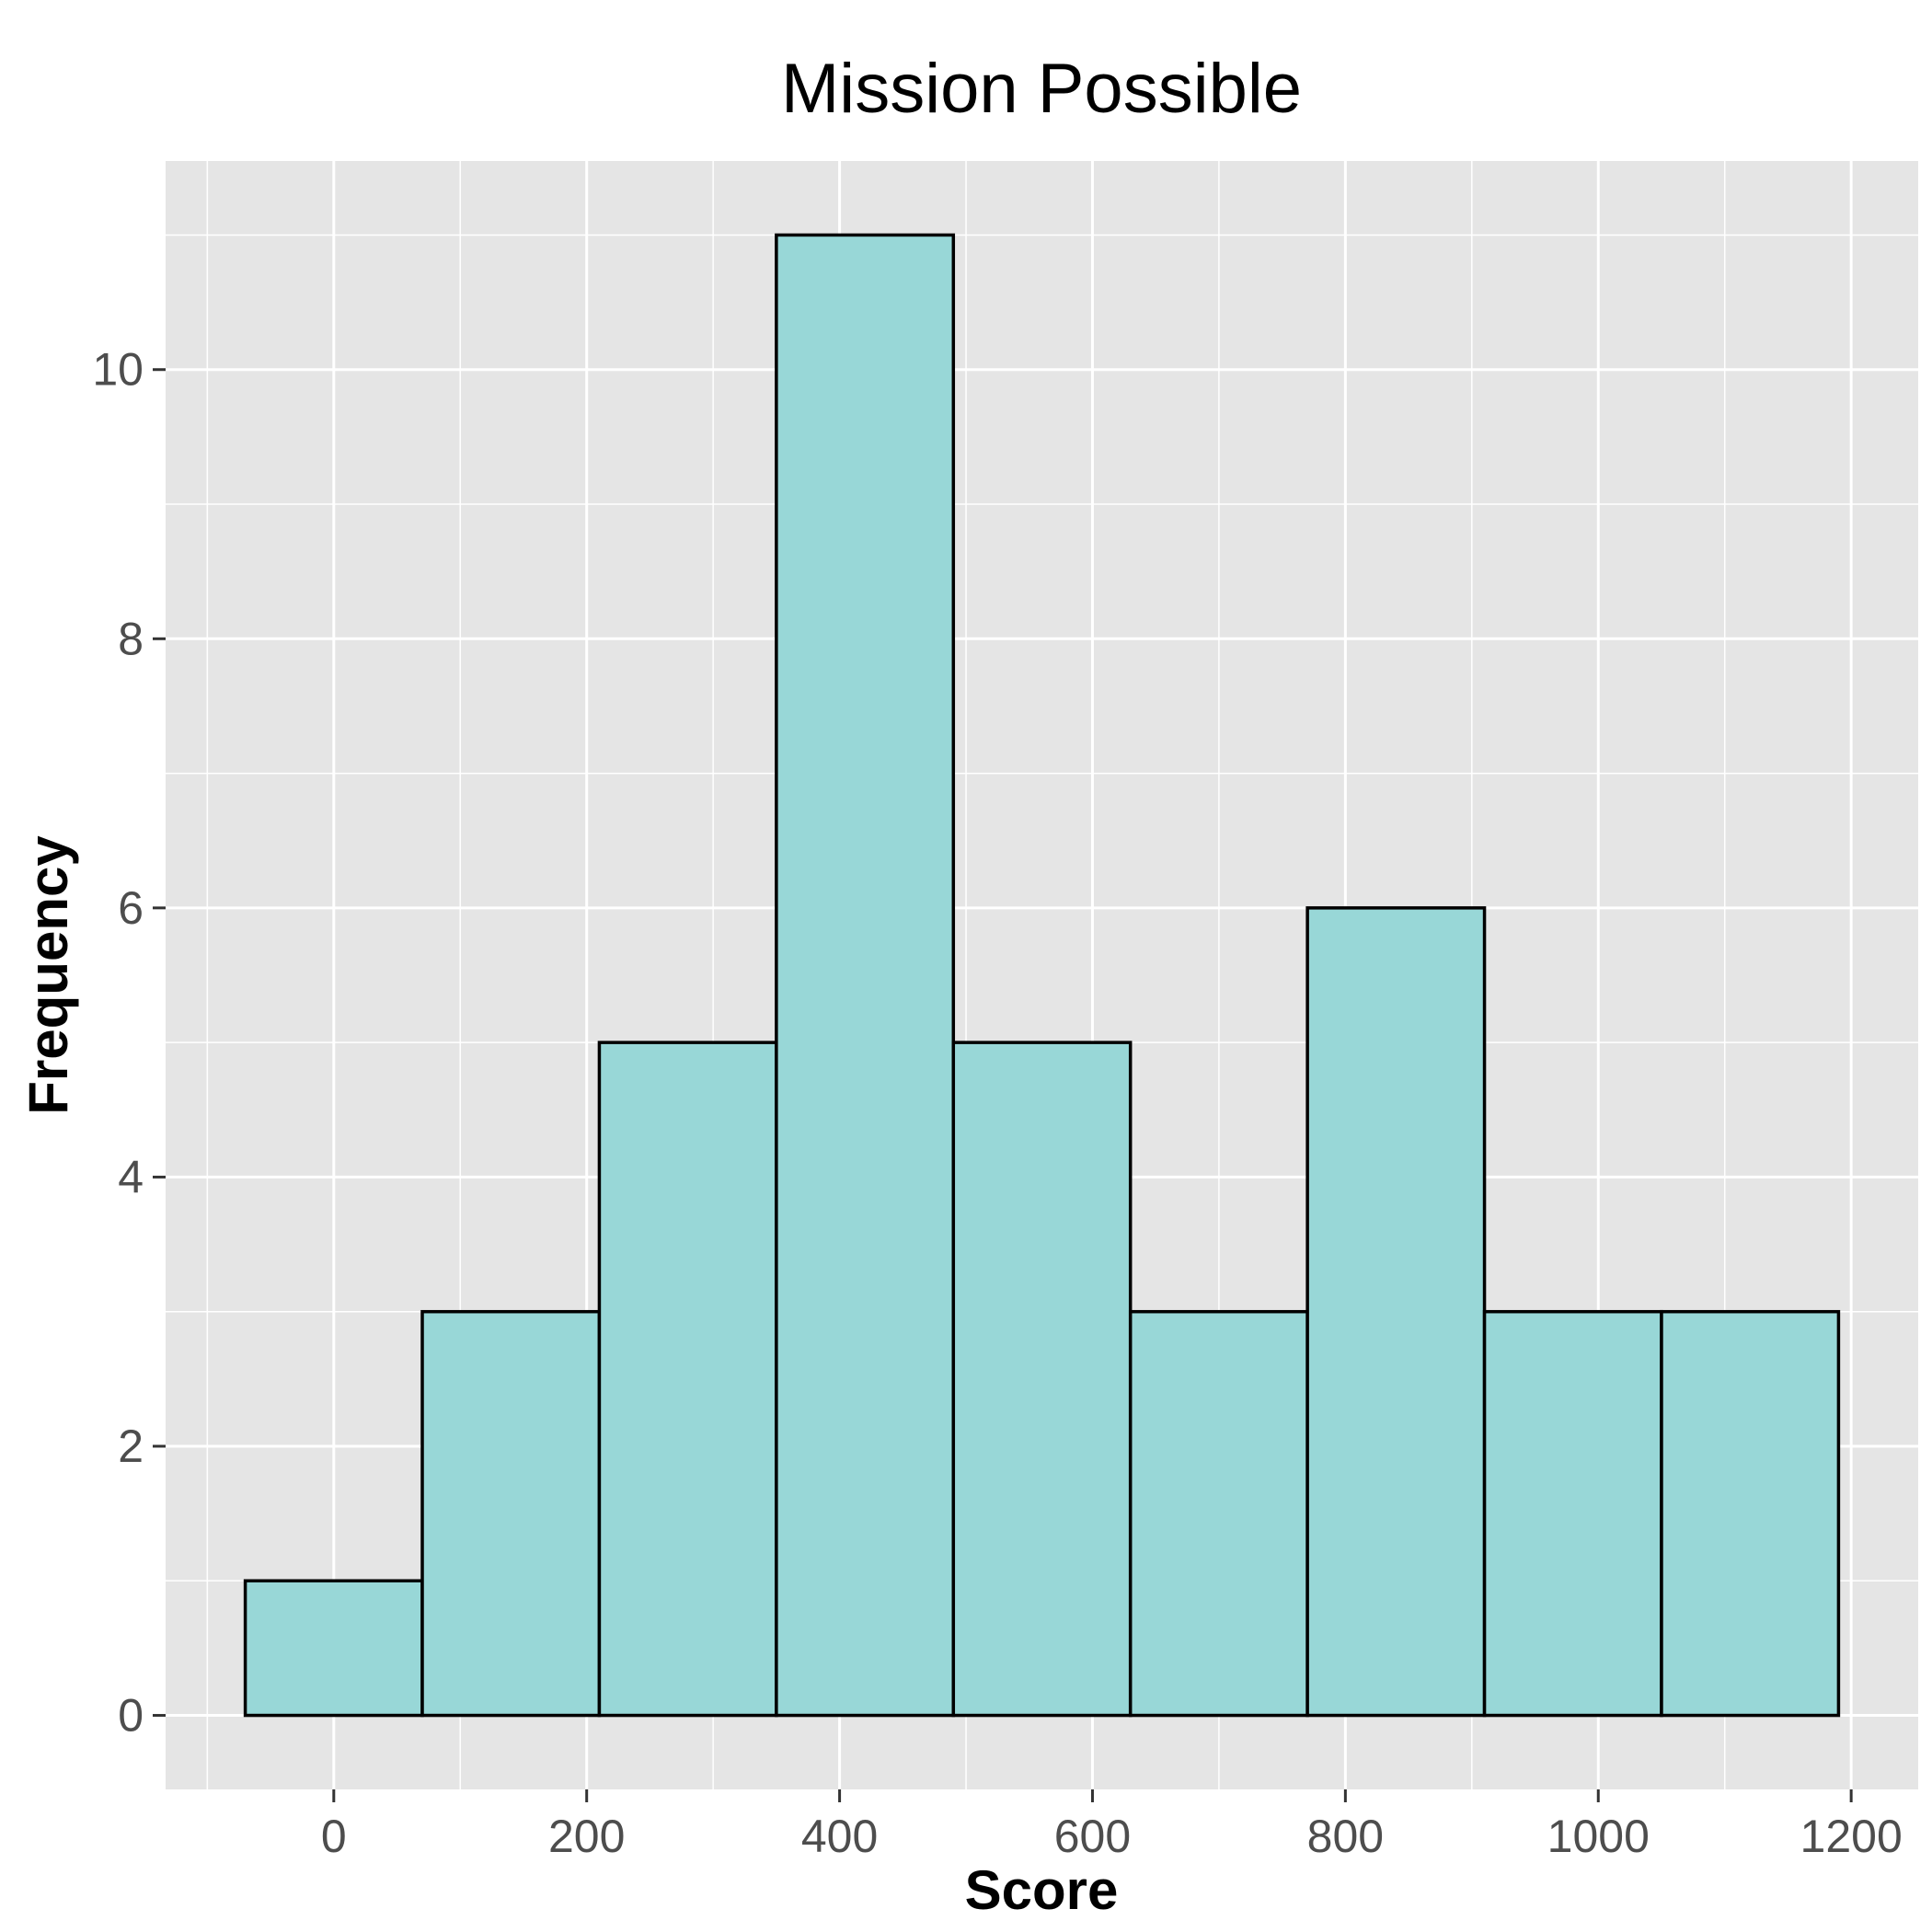 The width and height of the screenshot is (1932, 1932). I want to click on x-tick-label: 800, so click(1345, 1836).